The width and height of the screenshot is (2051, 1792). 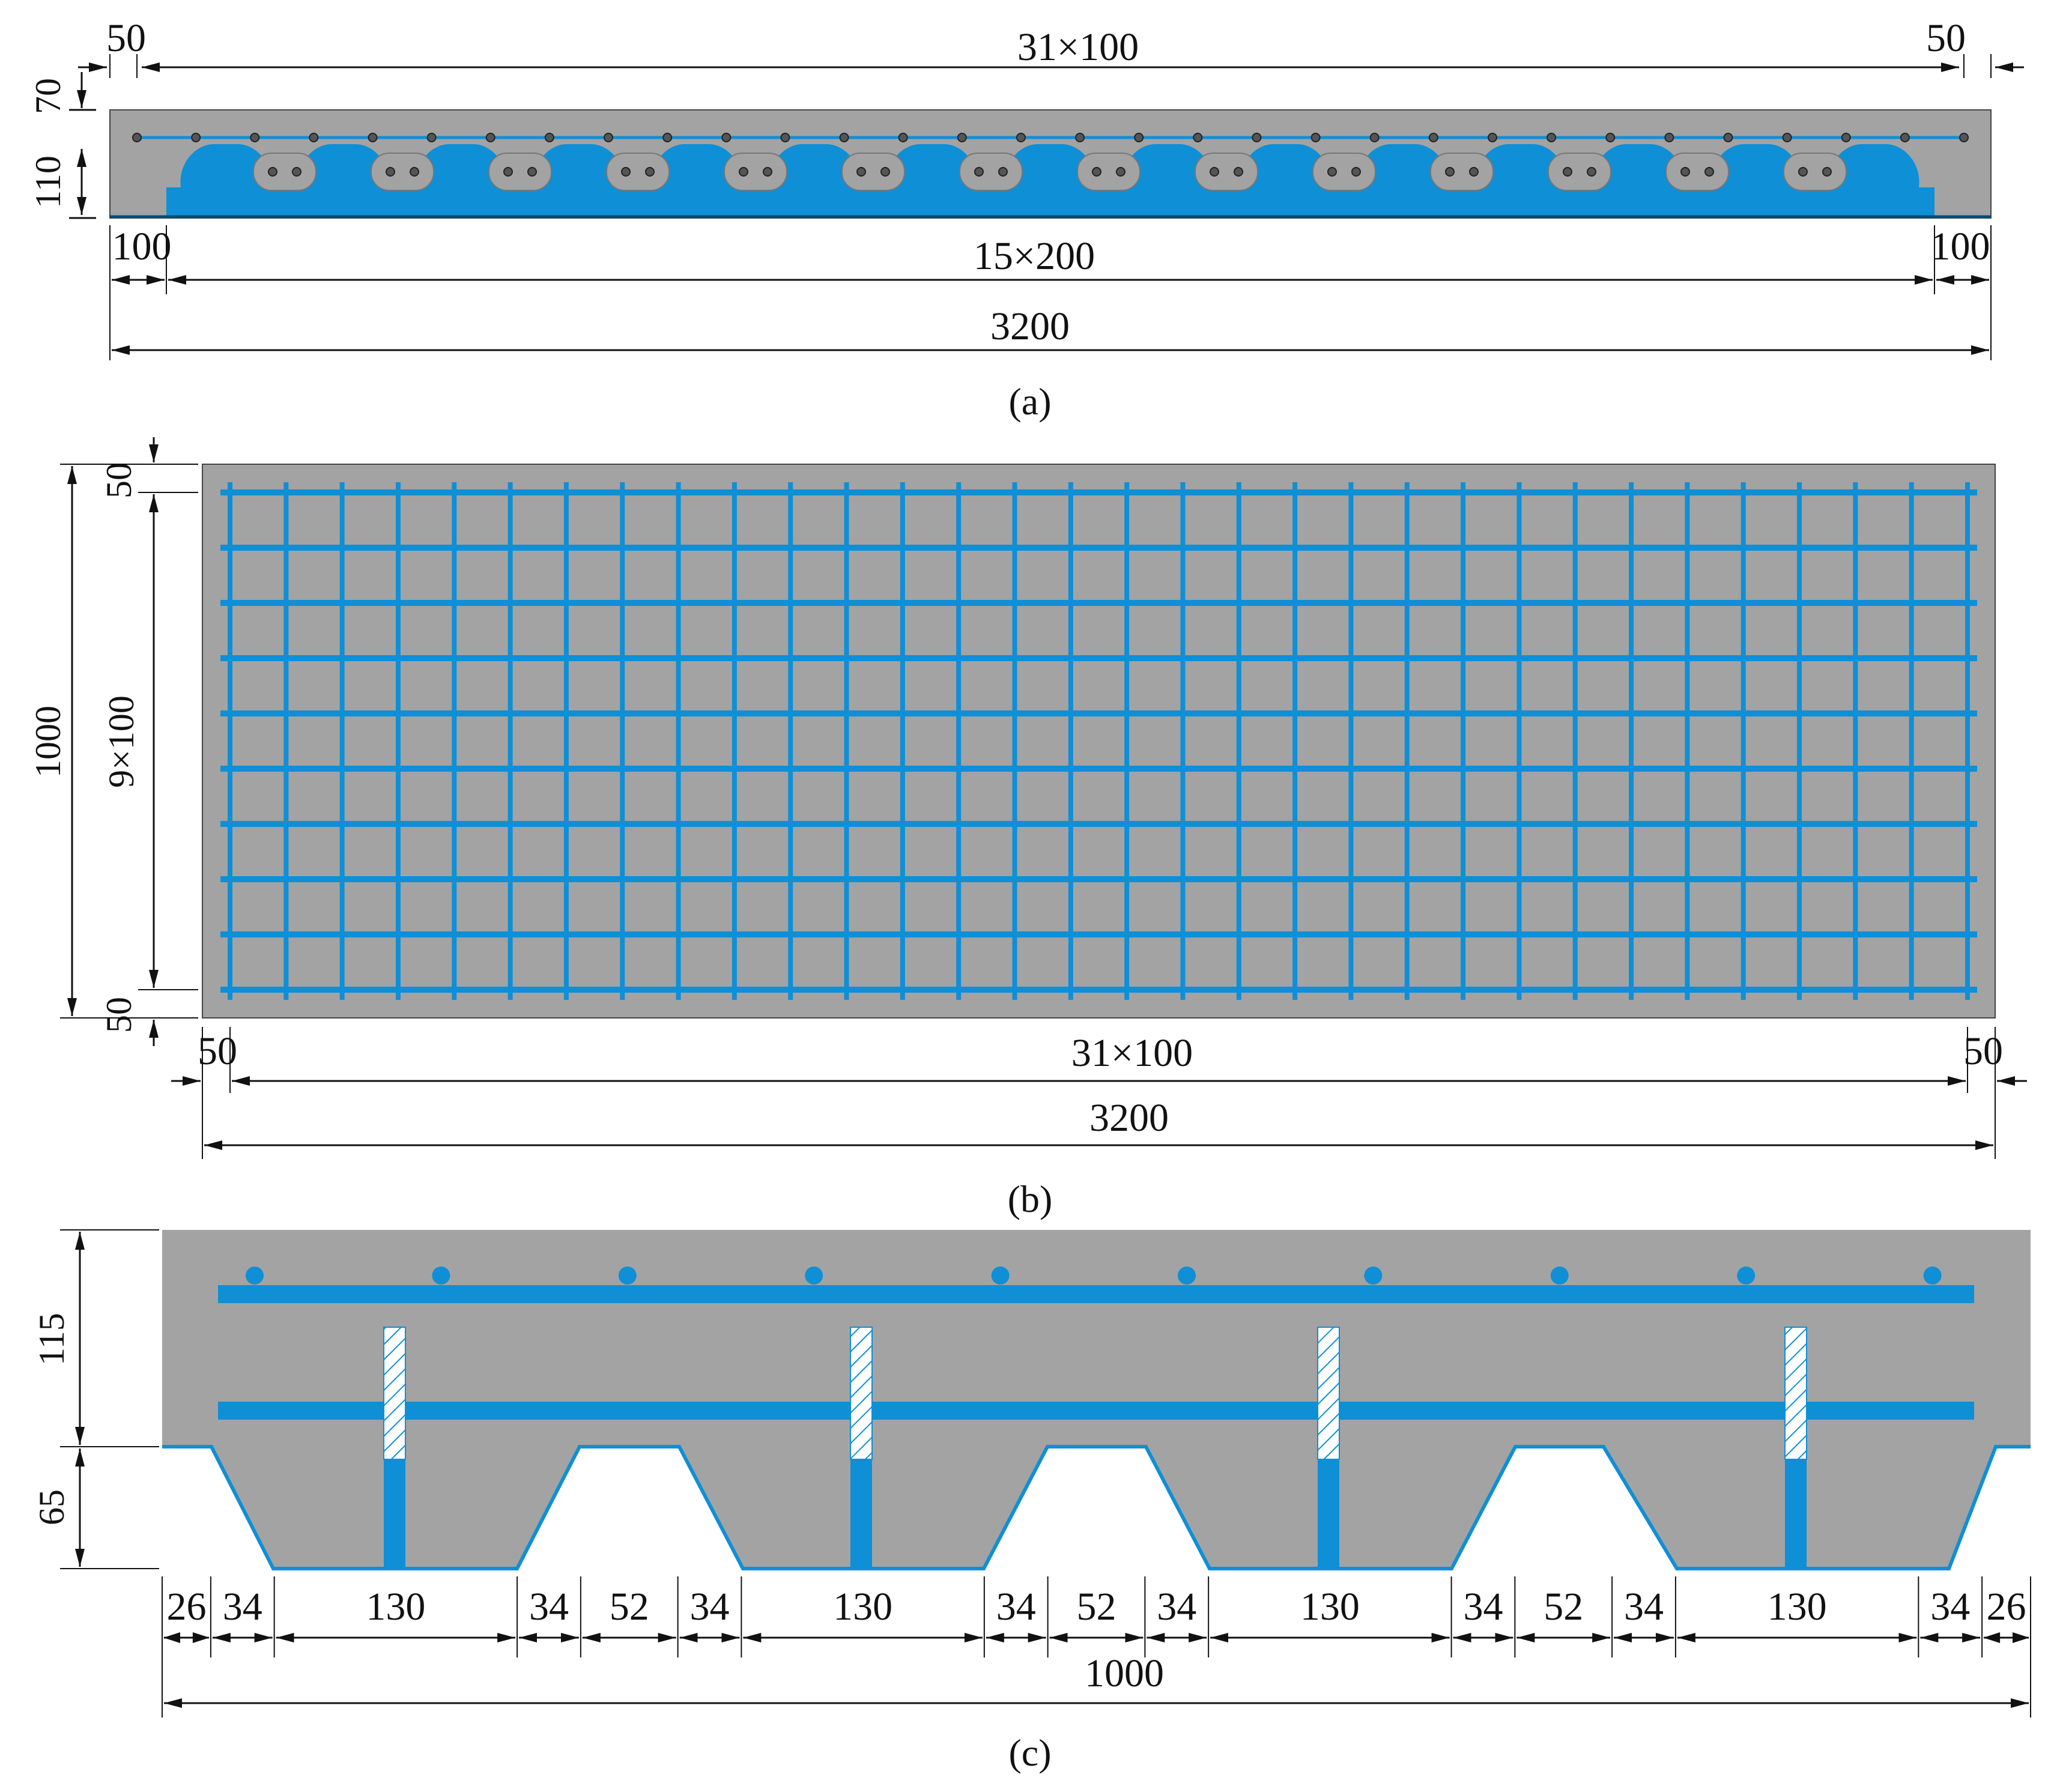 What do you see at coordinates (142, 246) in the screenshot?
I see `dim-label-a-bottom-left: 100` at bounding box center [142, 246].